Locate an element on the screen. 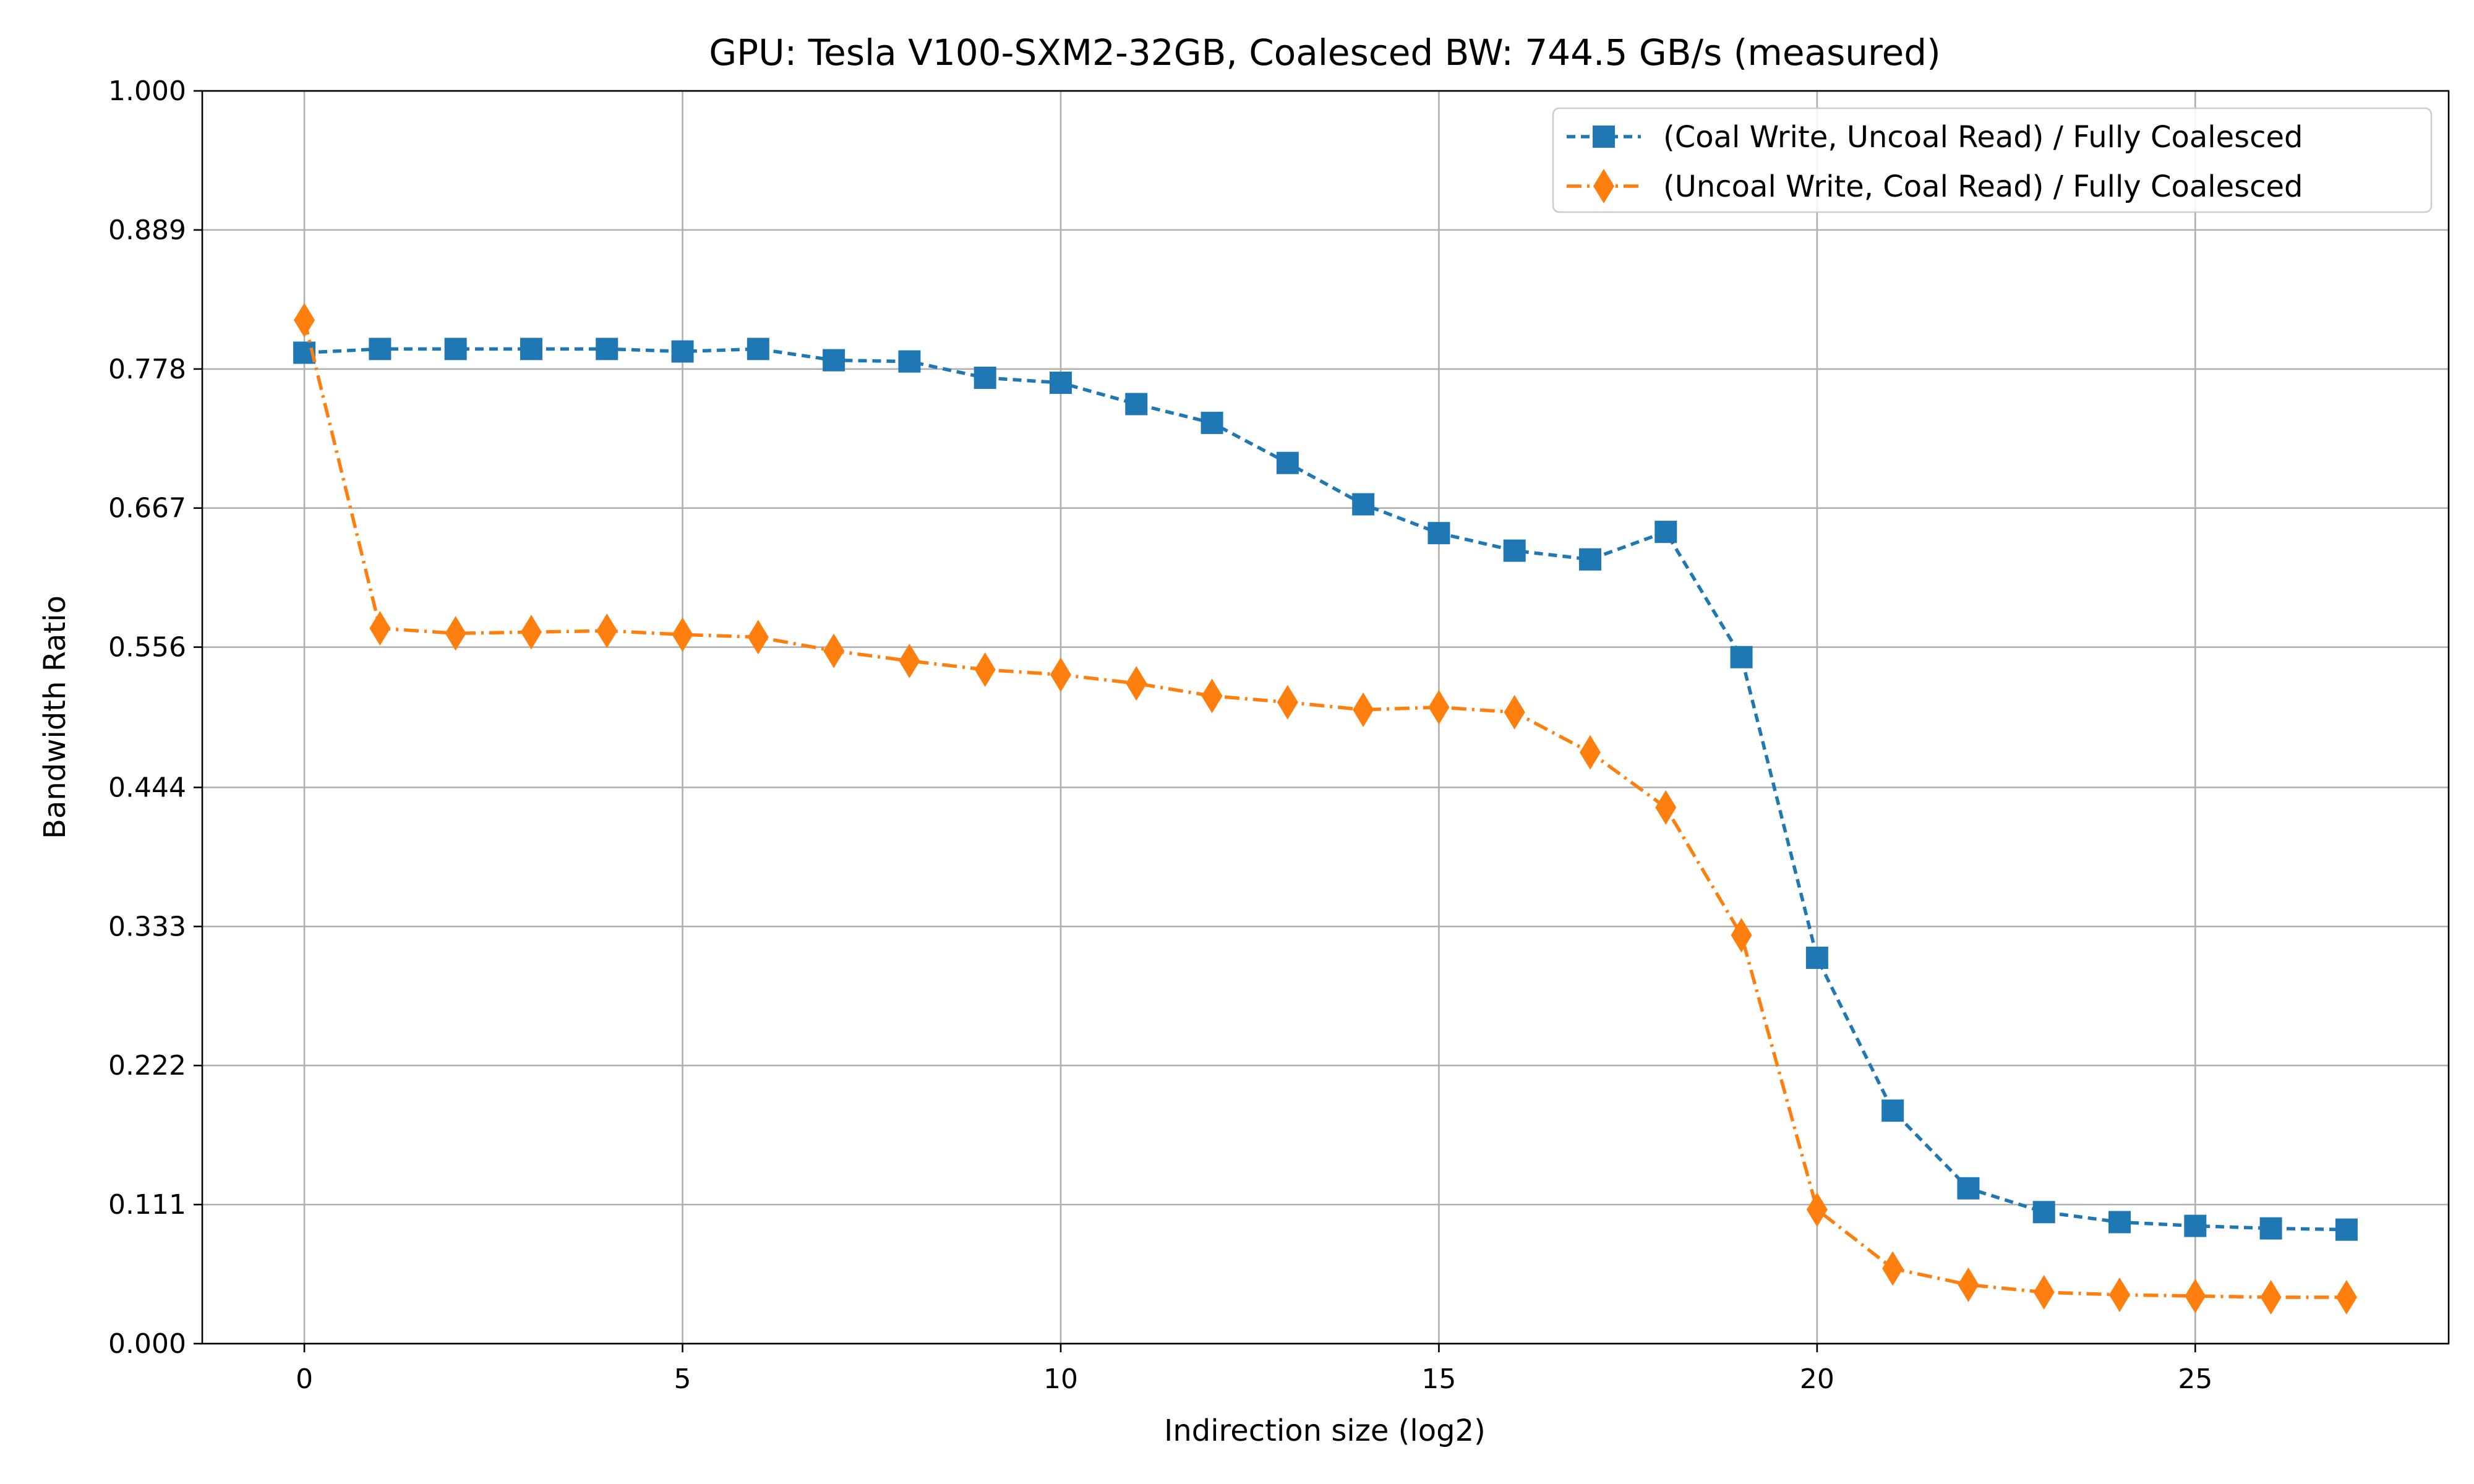 Image resolution: width=2474 pixels, height=1484 pixels. y-tick-label: 0.333 is located at coordinates (147, 926).